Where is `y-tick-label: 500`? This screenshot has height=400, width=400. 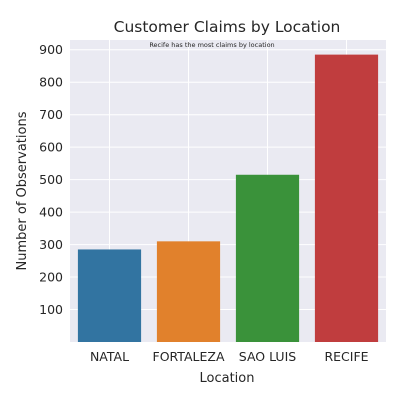
y-tick-label: 500 is located at coordinates (51, 179).